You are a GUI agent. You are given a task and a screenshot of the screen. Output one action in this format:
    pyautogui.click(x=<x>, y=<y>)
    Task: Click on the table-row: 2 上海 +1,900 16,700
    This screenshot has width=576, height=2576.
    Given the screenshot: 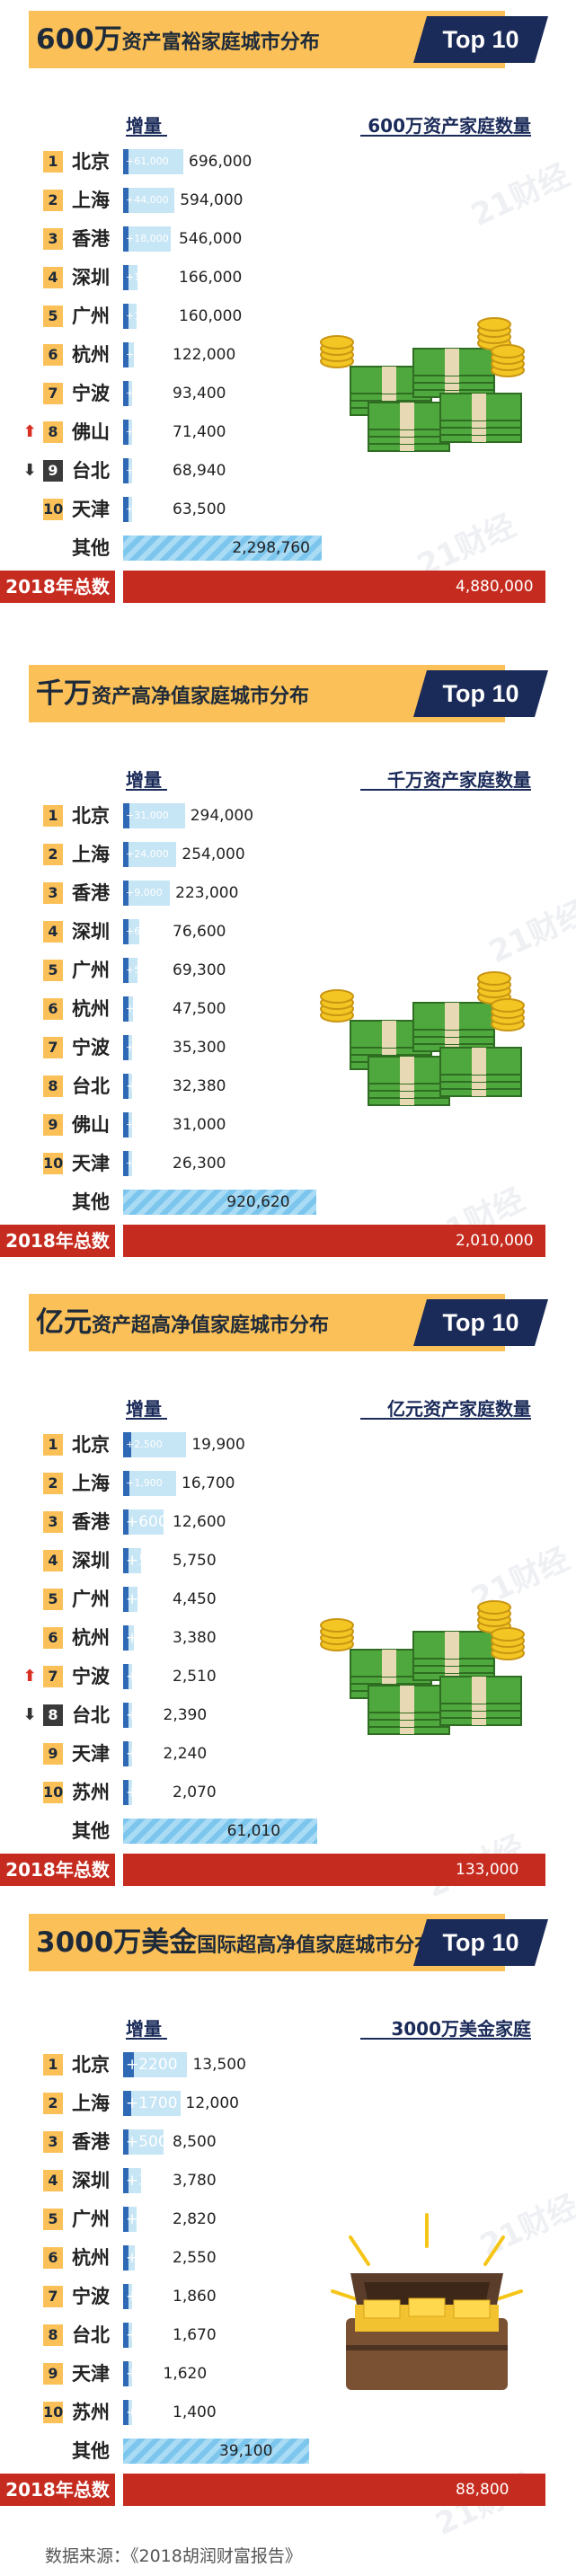 What is the action you would take?
    pyautogui.click(x=288, y=1483)
    